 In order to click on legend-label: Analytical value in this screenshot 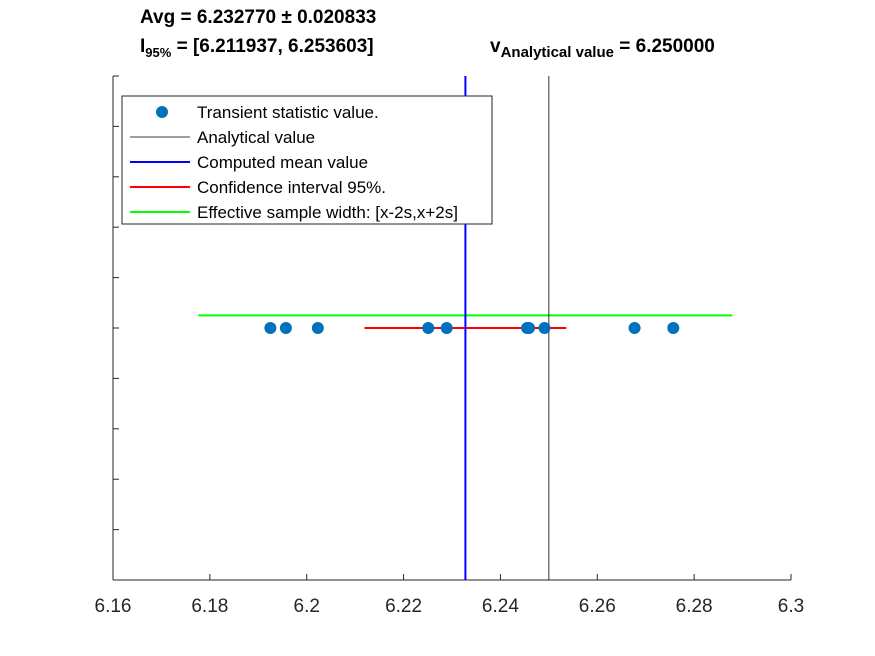, I will do `click(256, 137)`.